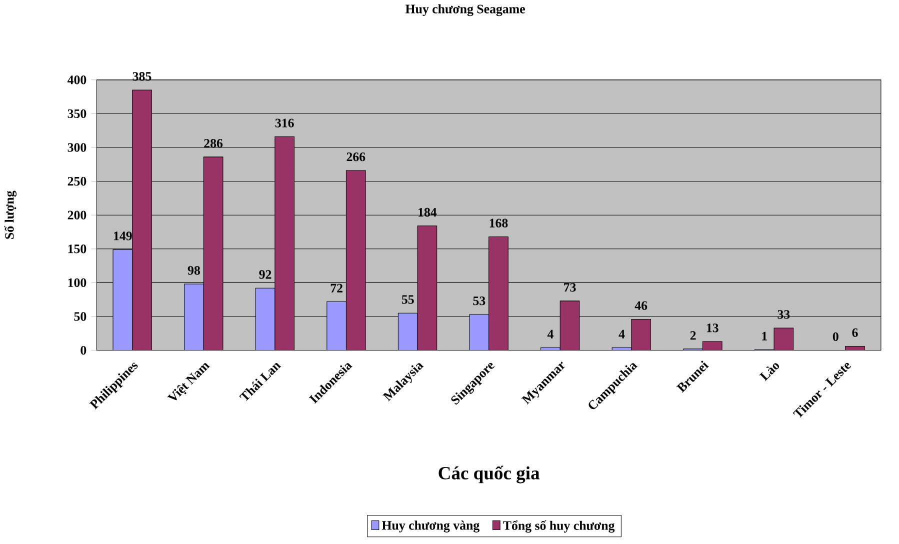 The width and height of the screenshot is (899, 544). I want to click on y-tick-label: 400, so click(76, 79).